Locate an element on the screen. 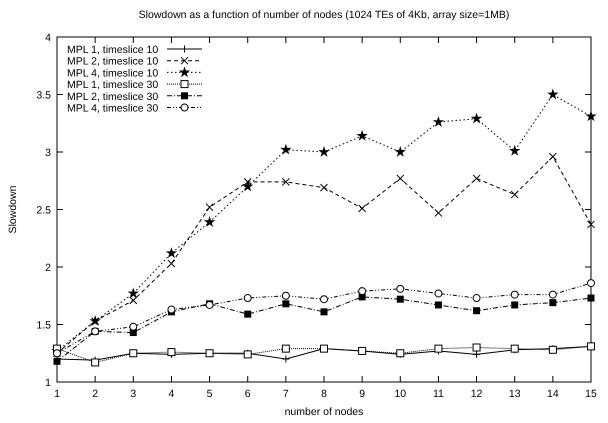  y-tick-label: 3 is located at coordinates (48, 153).